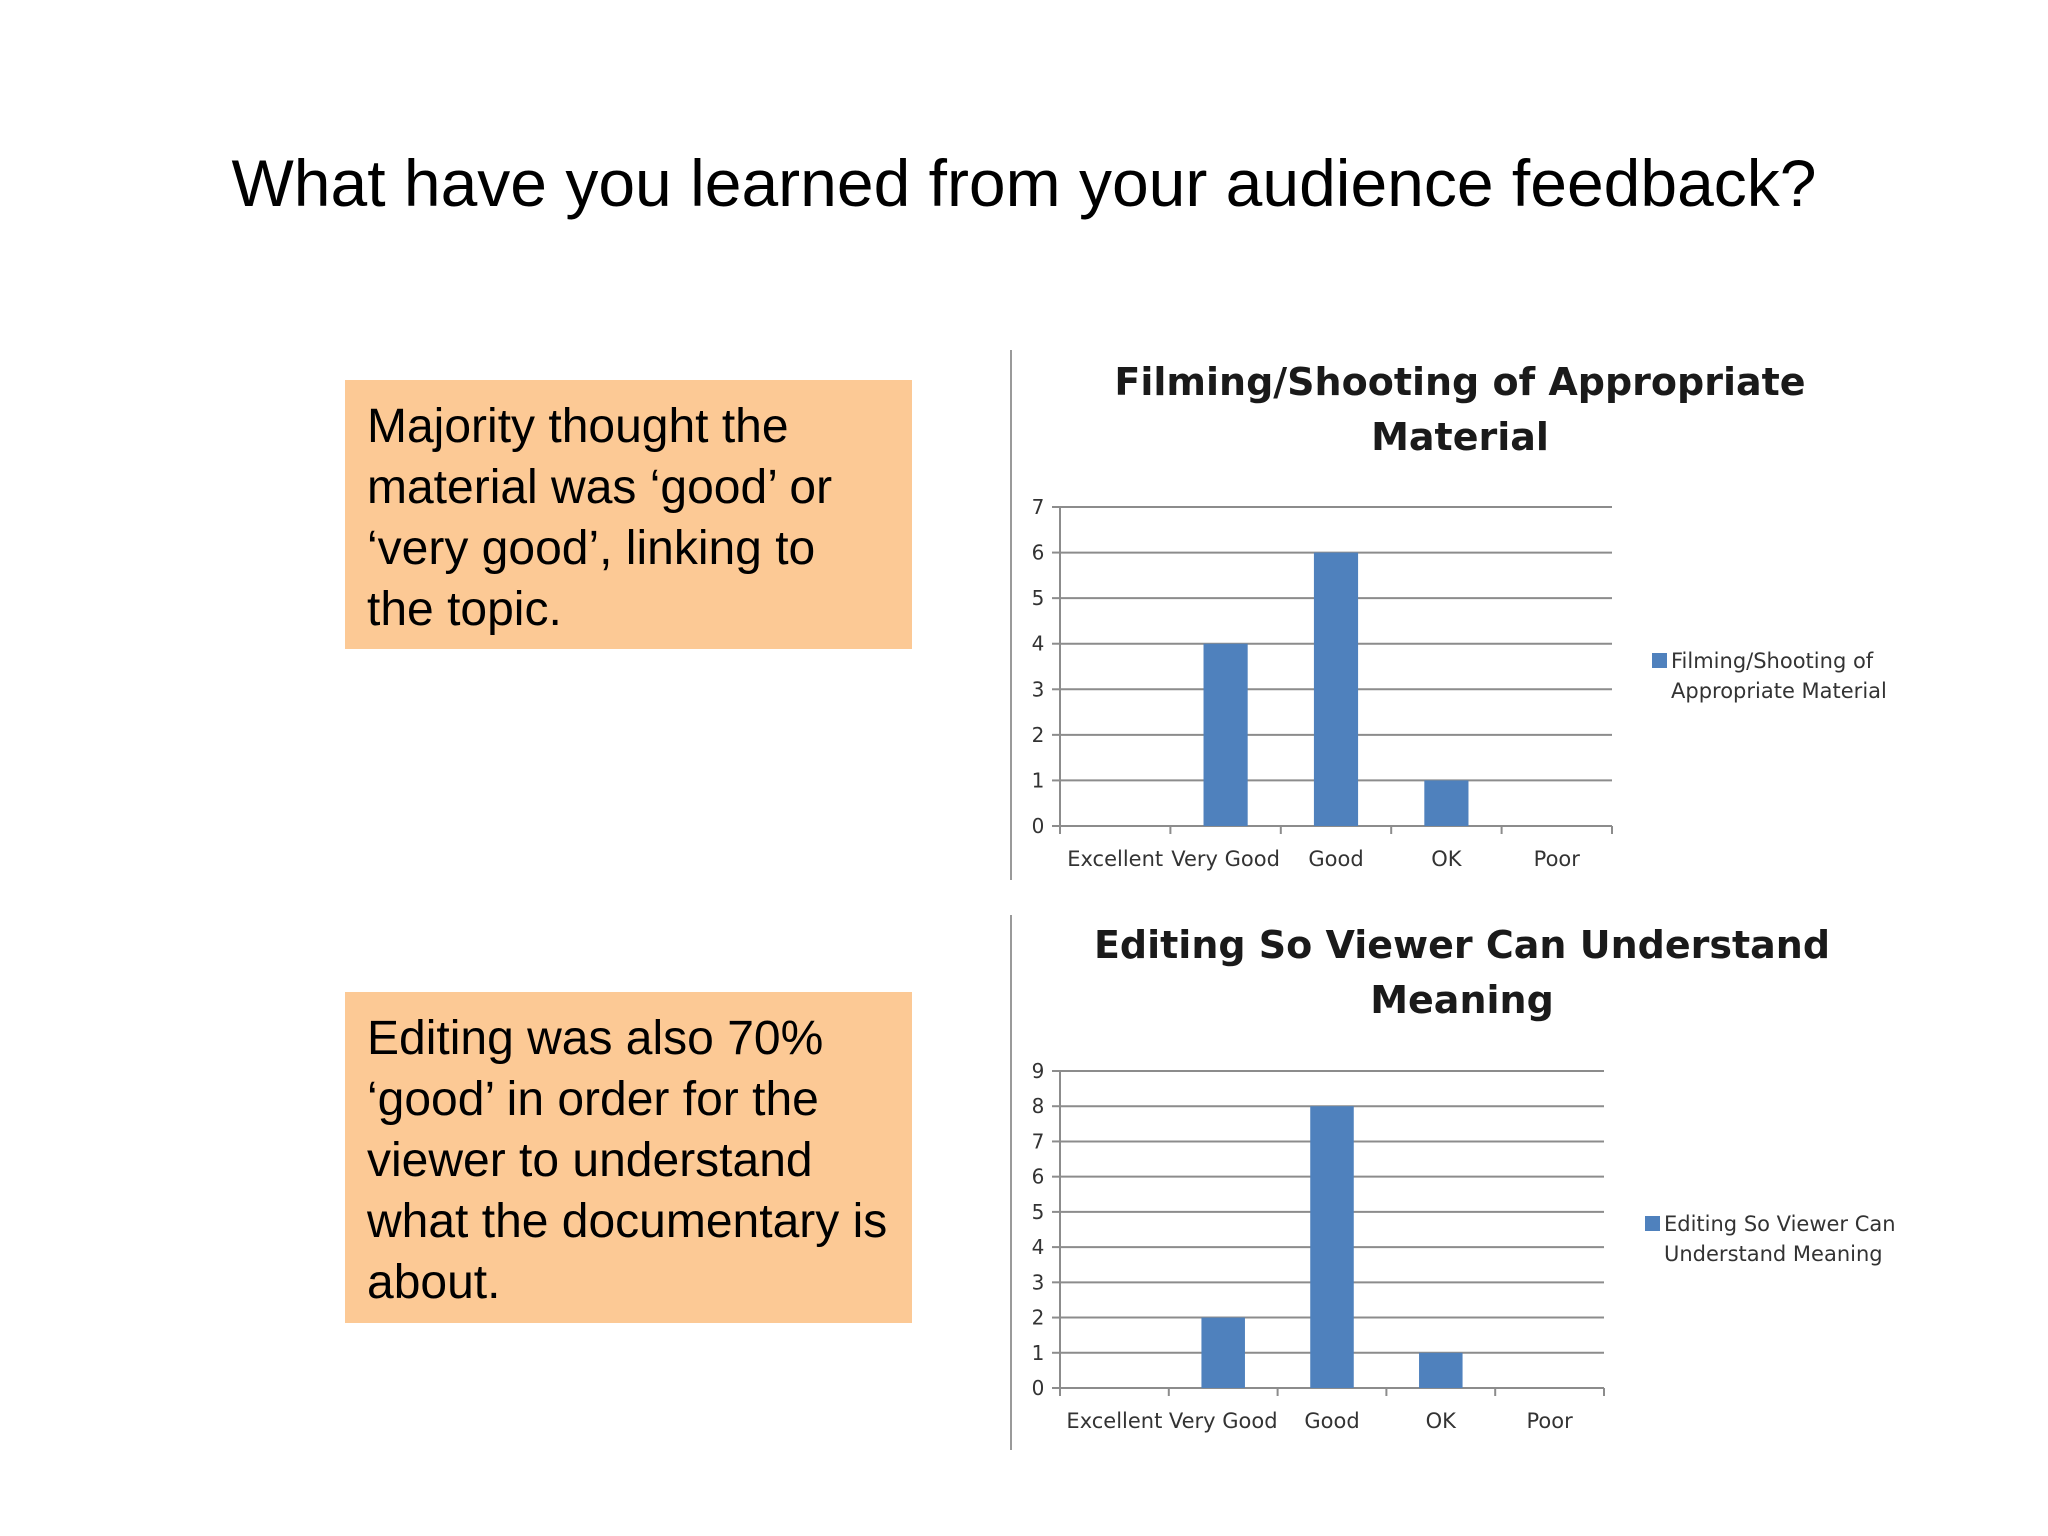 The width and height of the screenshot is (2048, 1536). Describe the element at coordinates (1557, 859) in the screenshot. I see `filming-x-tick-label: Poor` at that location.